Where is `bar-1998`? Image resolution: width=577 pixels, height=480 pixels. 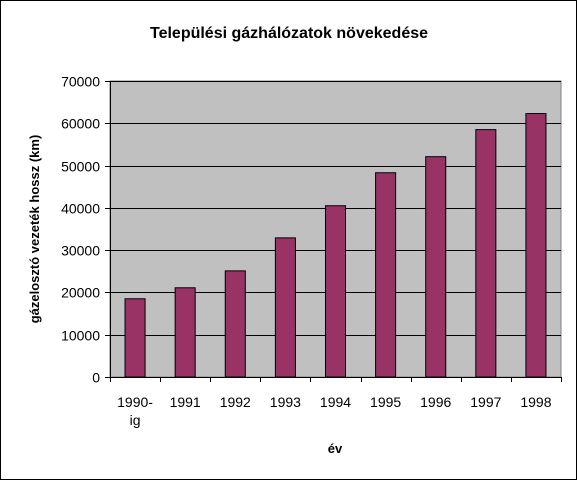 bar-1998 is located at coordinates (536, 245).